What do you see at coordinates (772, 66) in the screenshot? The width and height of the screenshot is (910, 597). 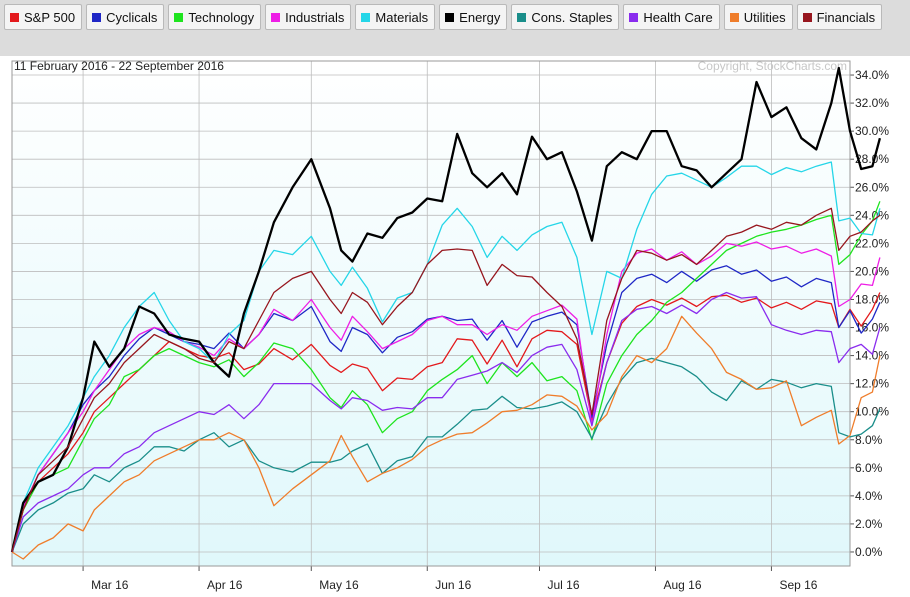 I see `copyright-label: Copyright, StockCharts.com` at bounding box center [772, 66].